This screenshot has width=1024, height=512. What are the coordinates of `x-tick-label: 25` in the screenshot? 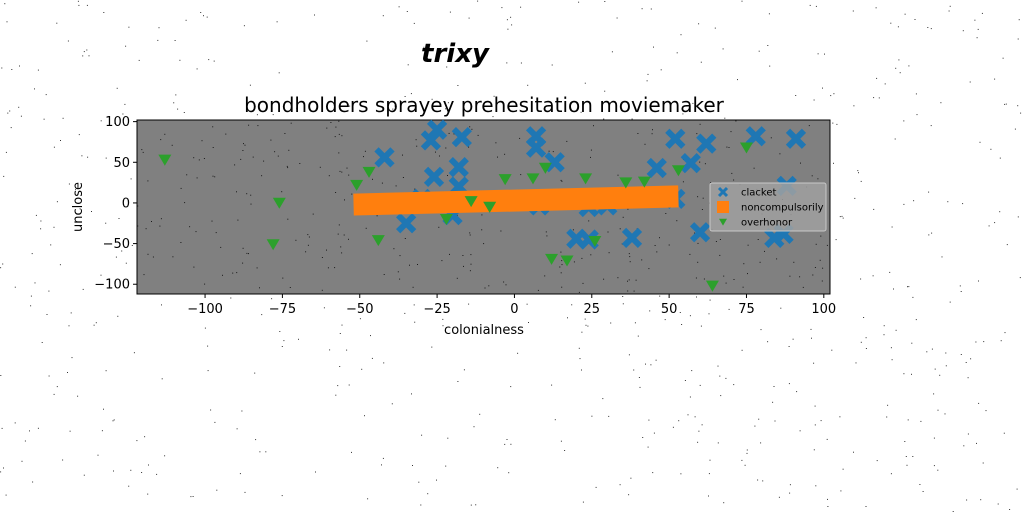 It's located at (592, 309).